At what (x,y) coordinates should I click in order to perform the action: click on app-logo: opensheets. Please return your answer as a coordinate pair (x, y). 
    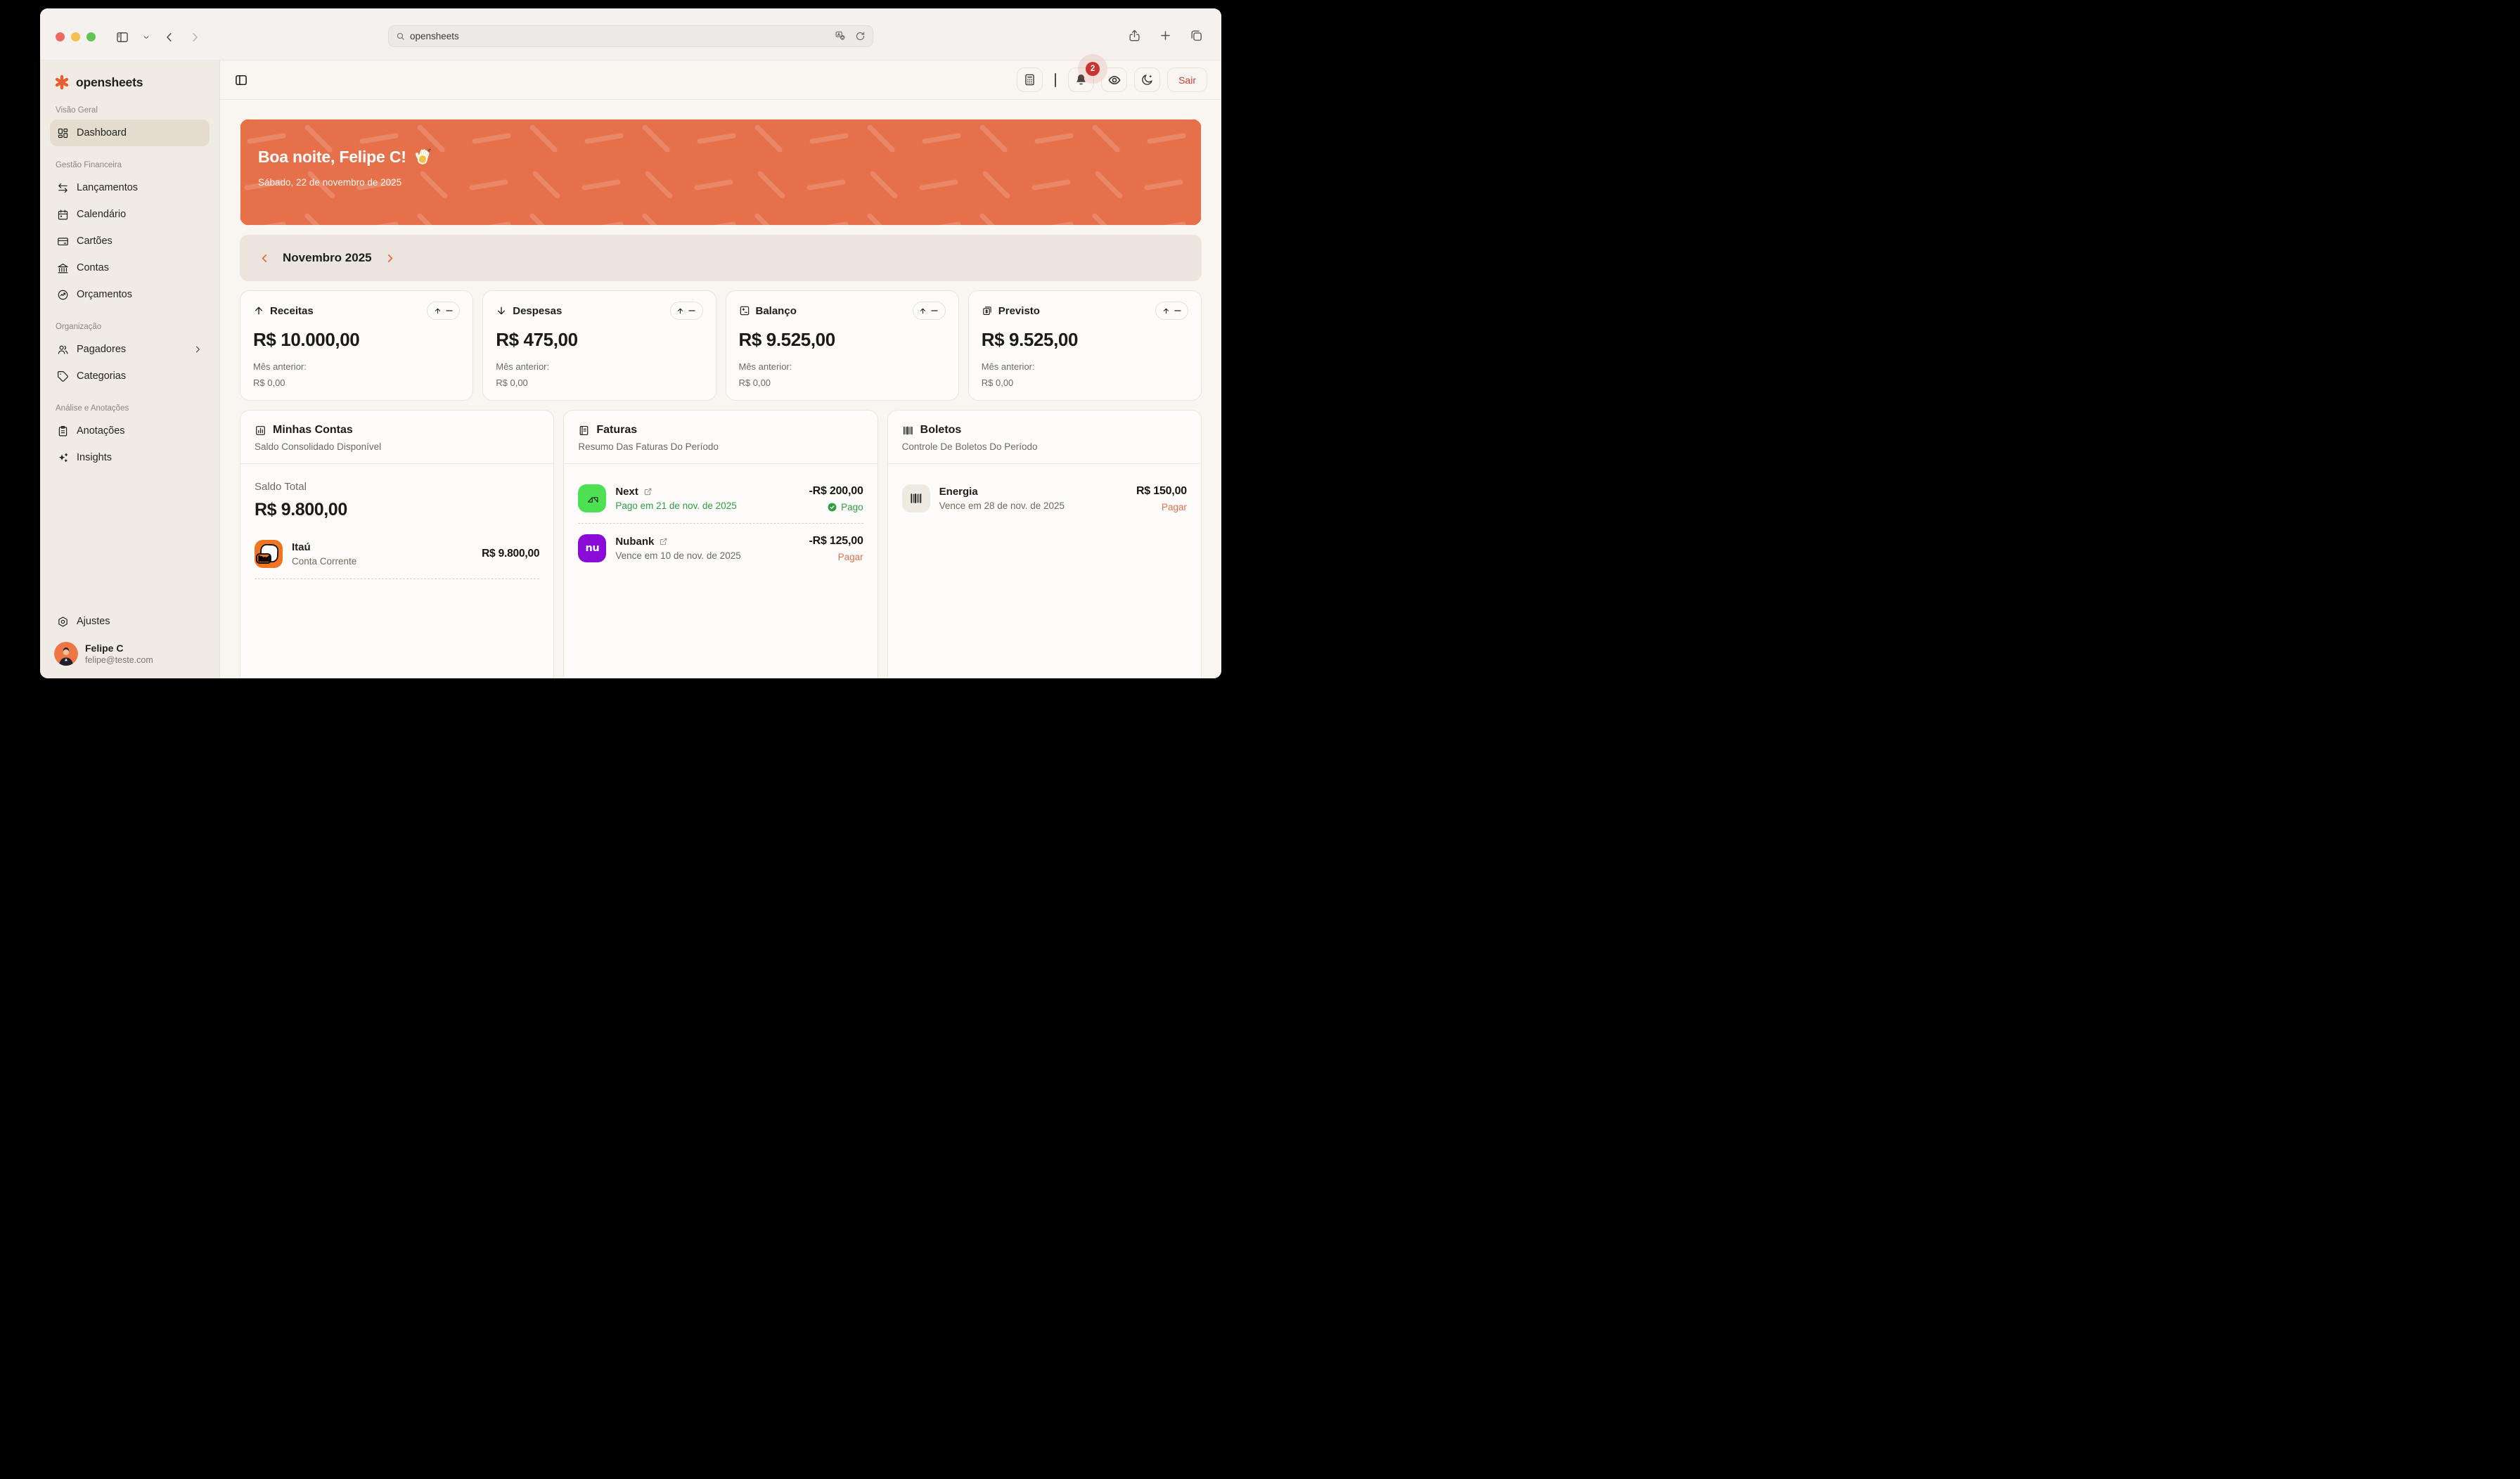
    Looking at the image, I should click on (130, 80).